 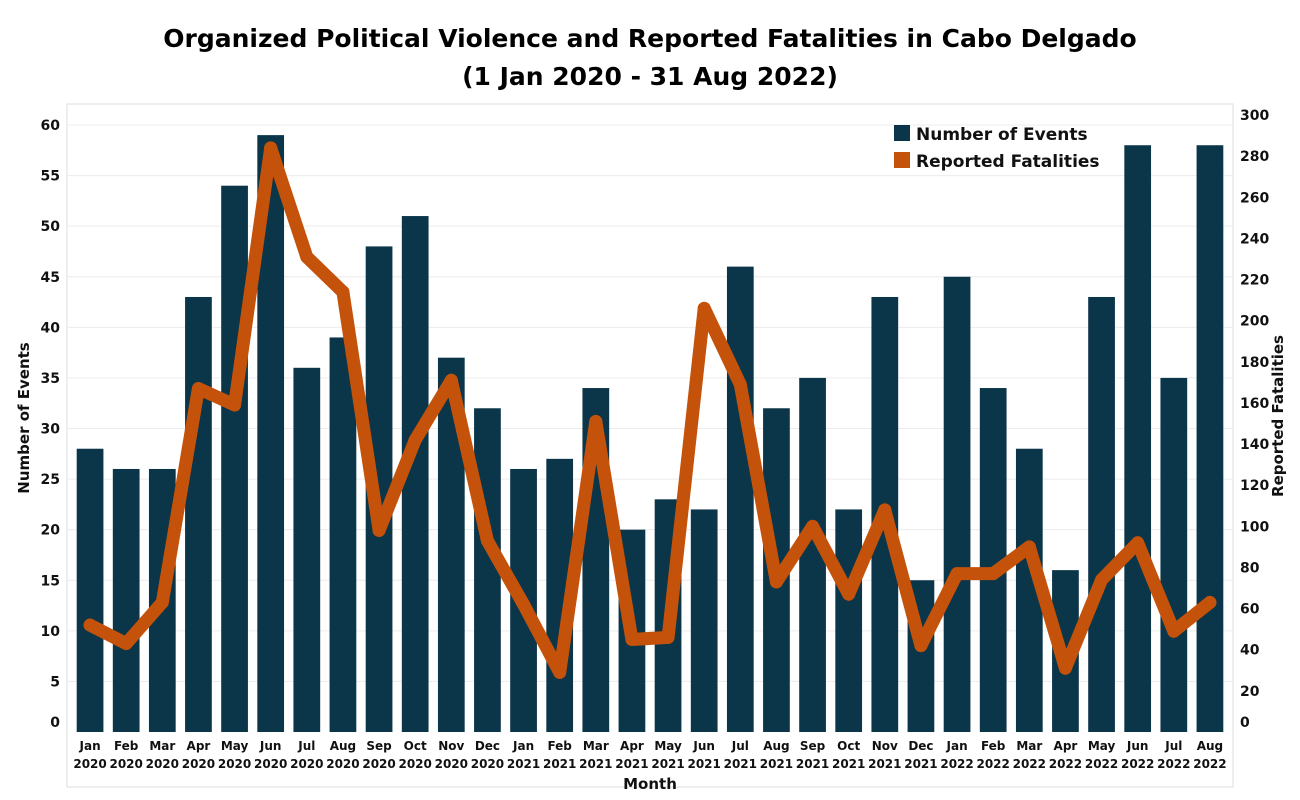 What do you see at coordinates (1250, 610) in the screenshot?
I see `y2-tick-label: 60` at bounding box center [1250, 610].